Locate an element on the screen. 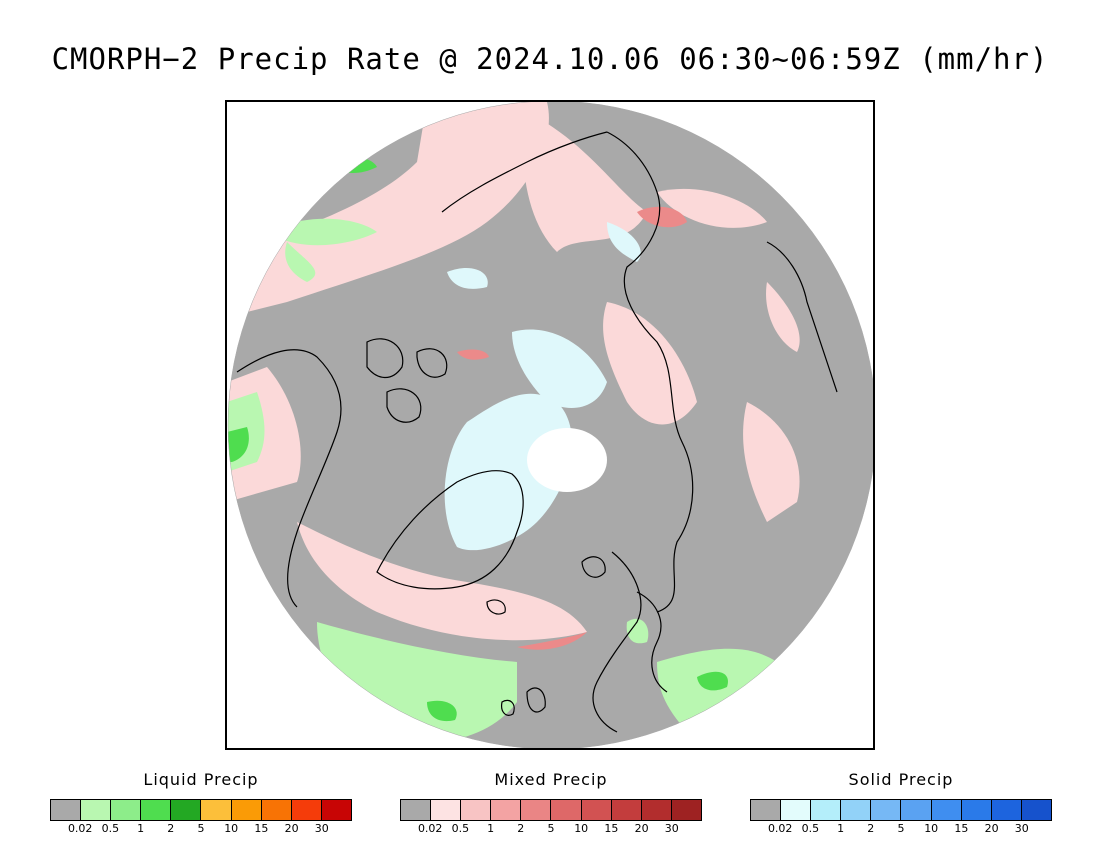 The height and width of the screenshot is (850, 1100). siberia-coast is located at coordinates (650, 372).